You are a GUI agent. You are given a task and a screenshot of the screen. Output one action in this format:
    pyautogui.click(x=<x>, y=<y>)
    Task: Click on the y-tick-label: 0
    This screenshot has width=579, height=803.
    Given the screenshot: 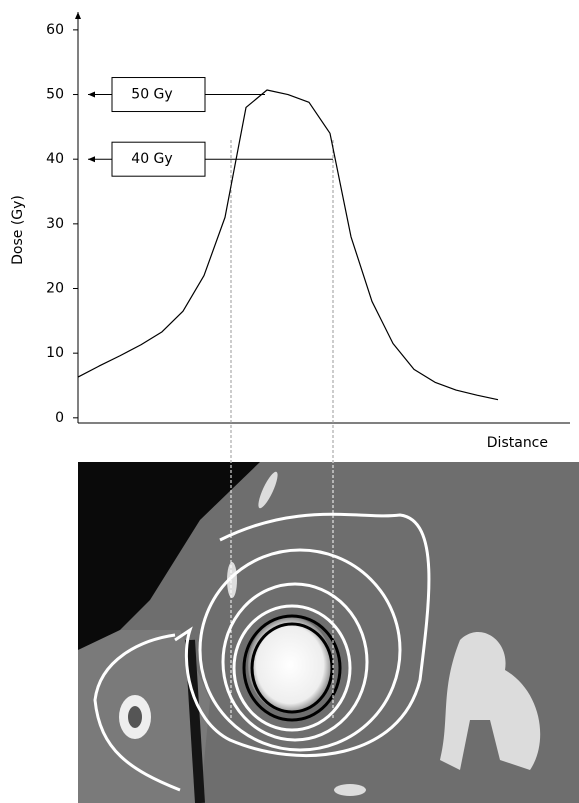 What is the action you would take?
    pyautogui.click(x=59, y=418)
    